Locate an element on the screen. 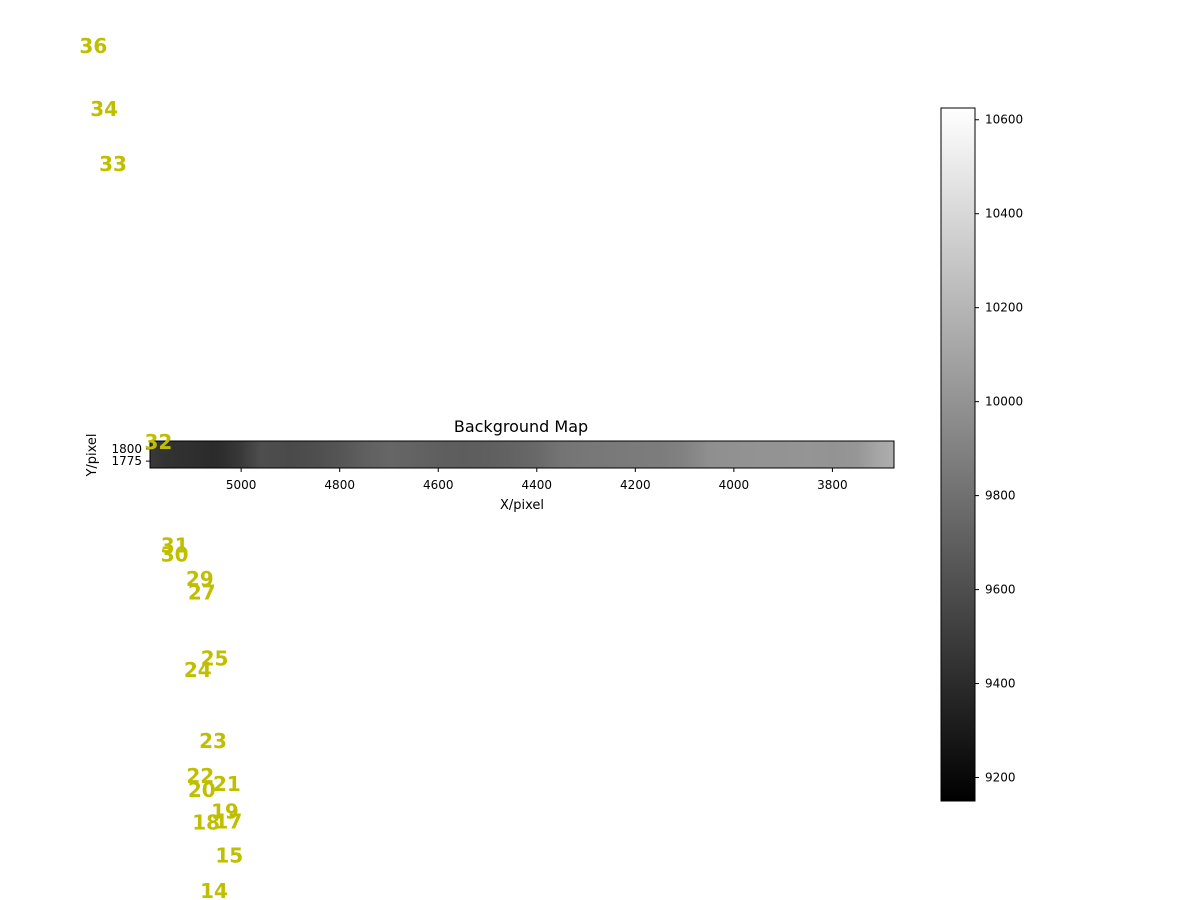  source-label: 36 is located at coordinates (93, 46).